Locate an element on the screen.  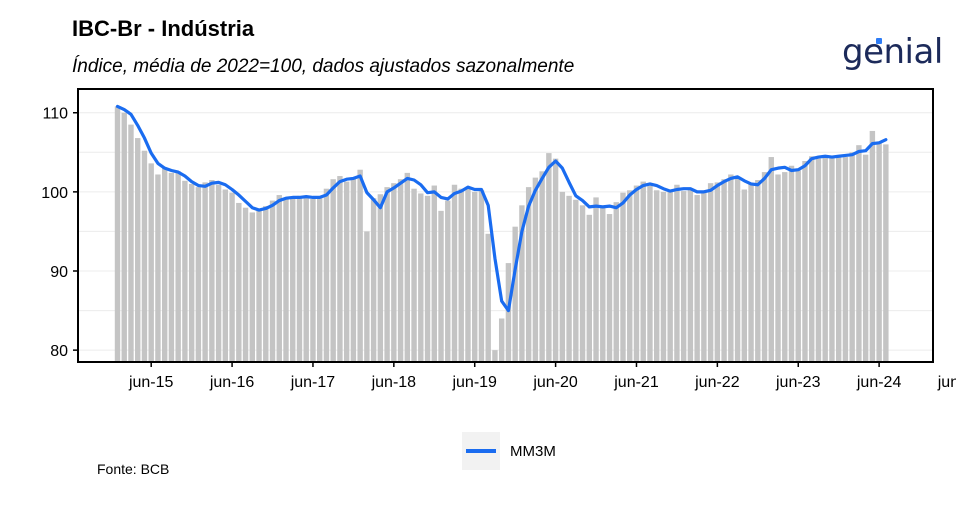
x-tick-label: jun-21 is located at coordinates (636, 382).